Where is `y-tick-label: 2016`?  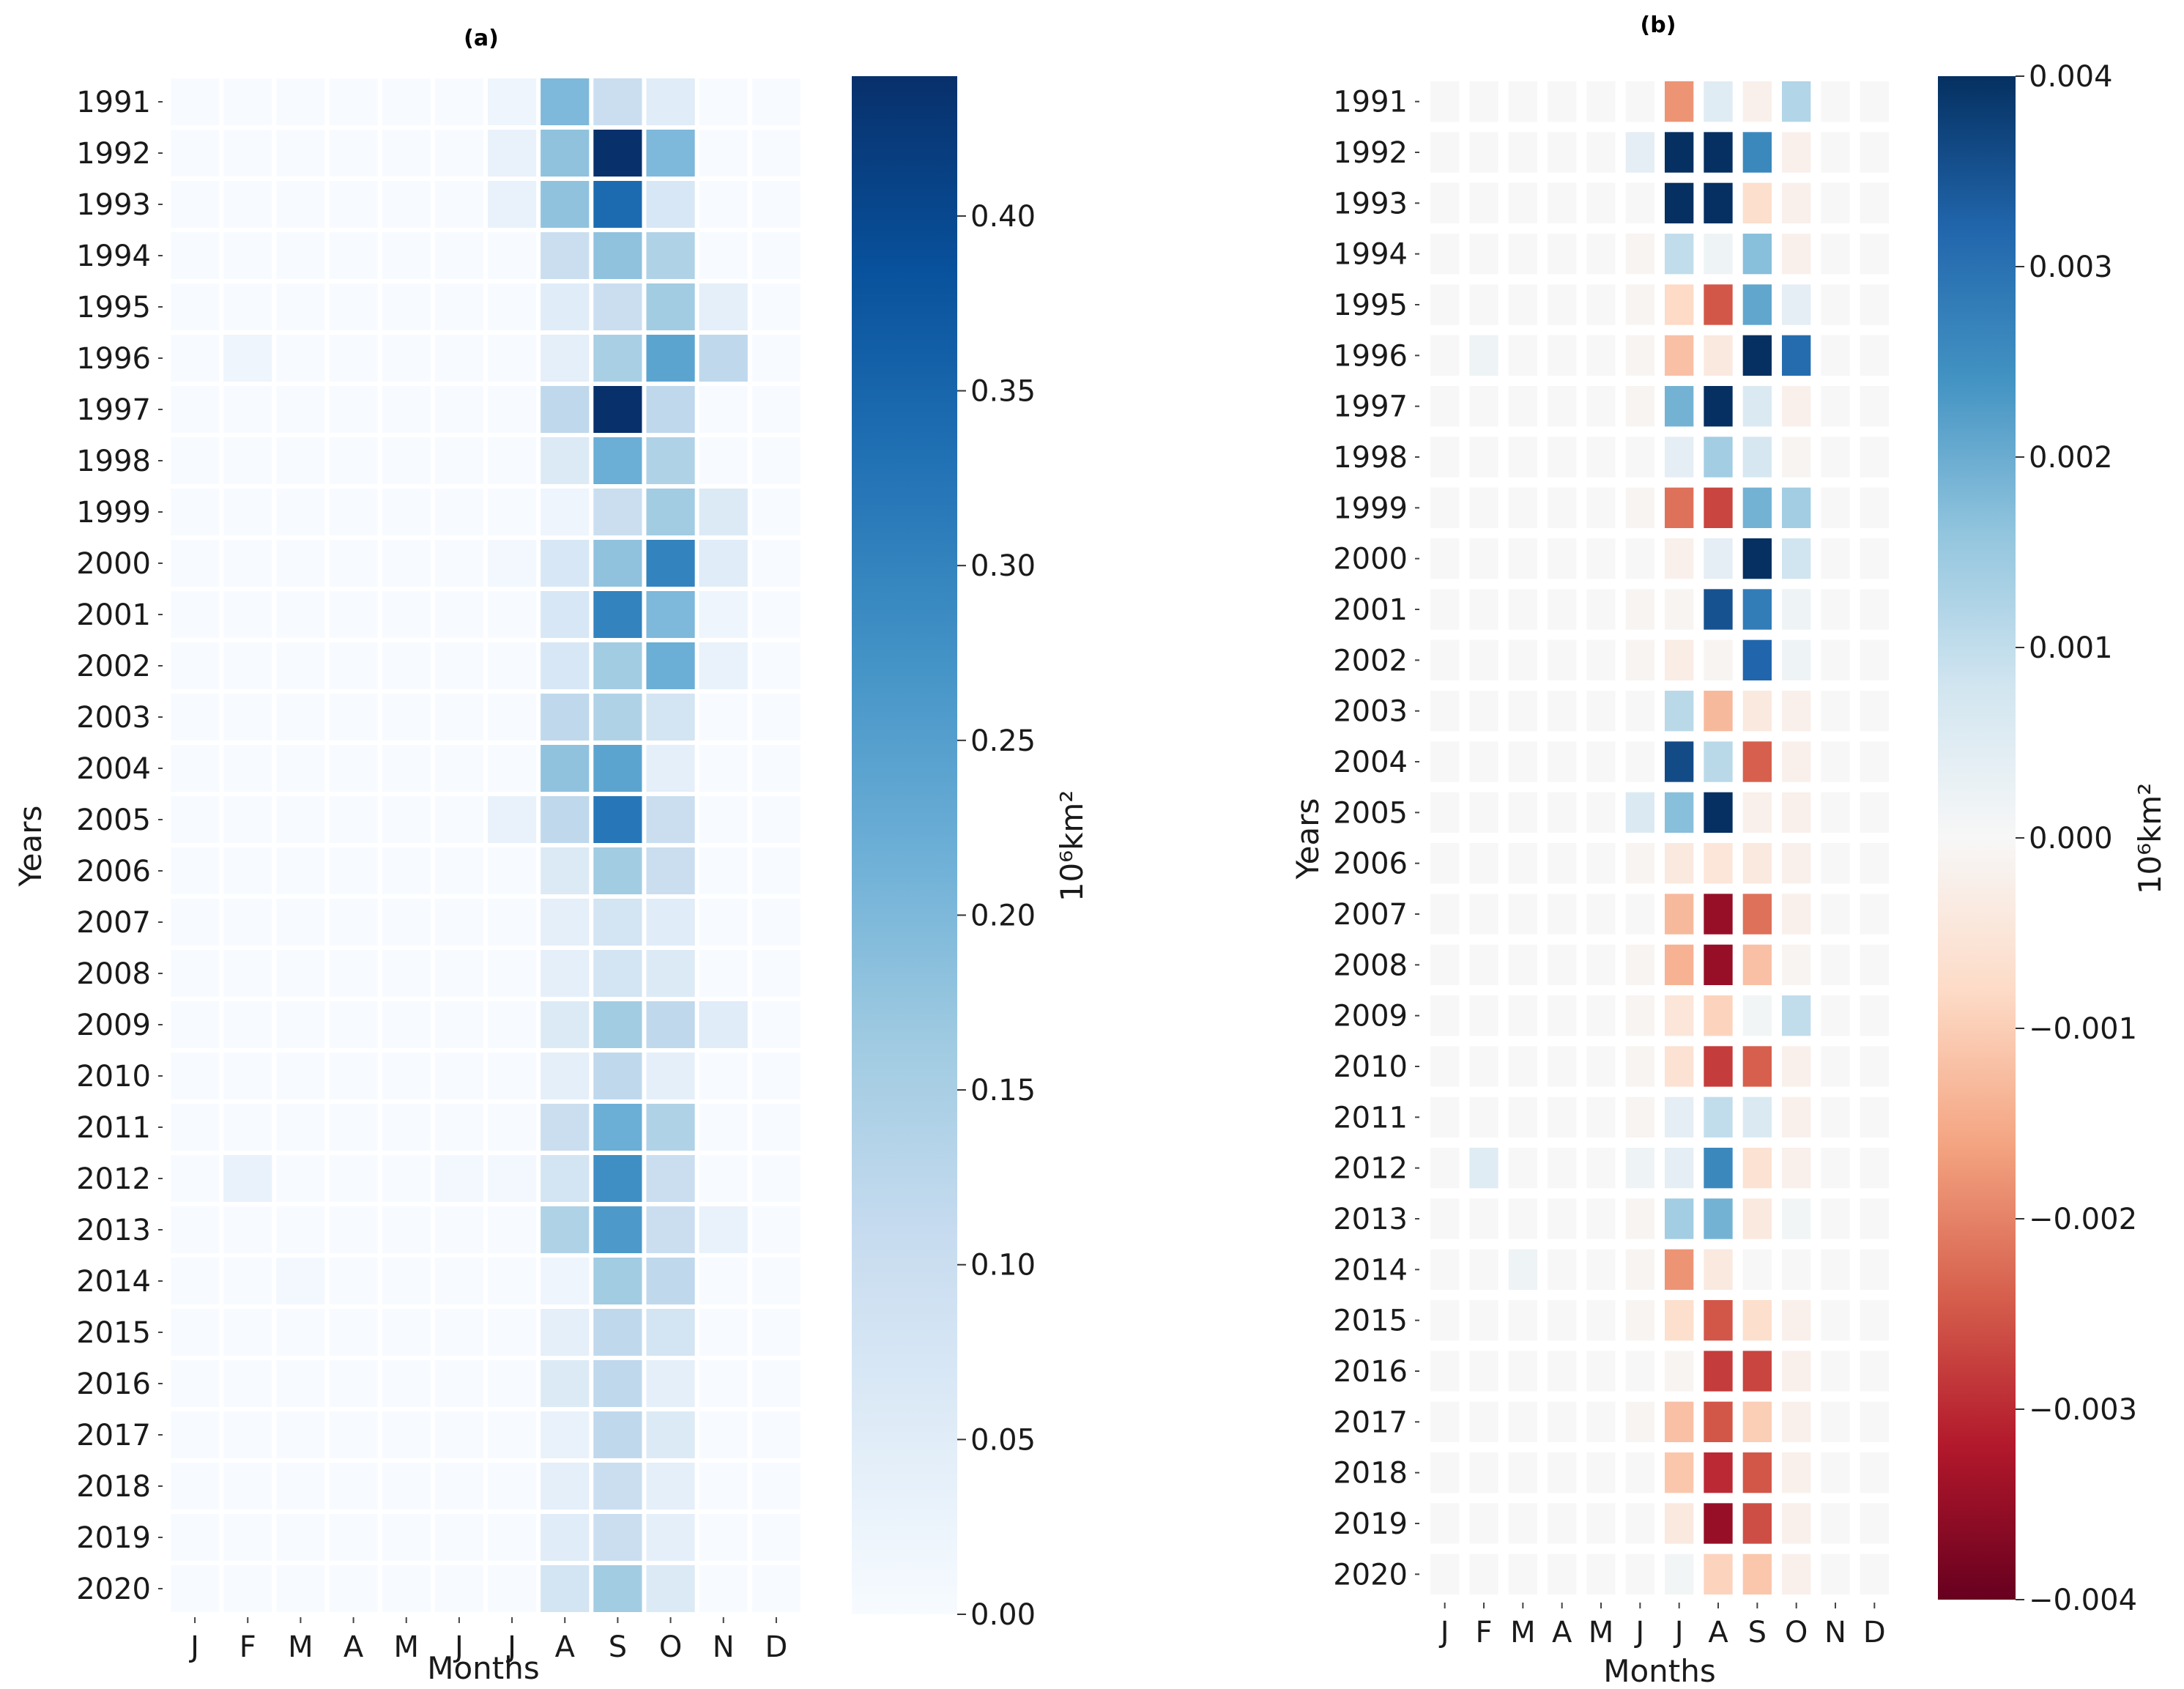 y-tick-label: 2016 is located at coordinates (1370, 1372).